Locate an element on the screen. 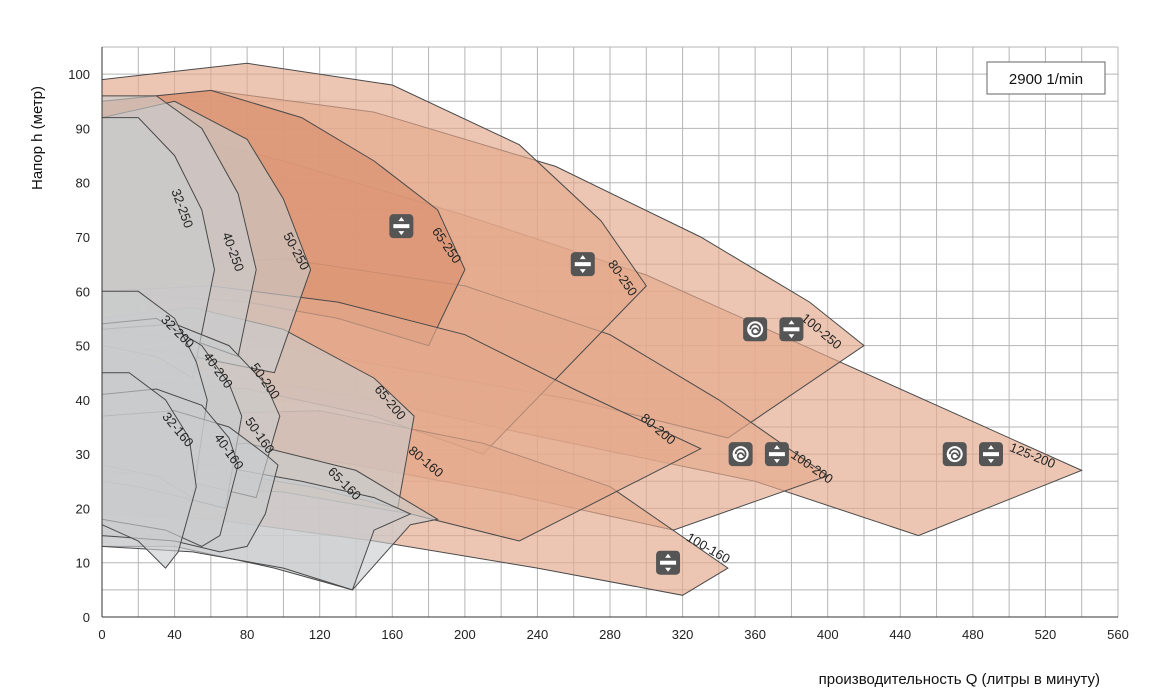 This screenshot has width=1165, height=700. x-tick-label: 280 is located at coordinates (610, 634).